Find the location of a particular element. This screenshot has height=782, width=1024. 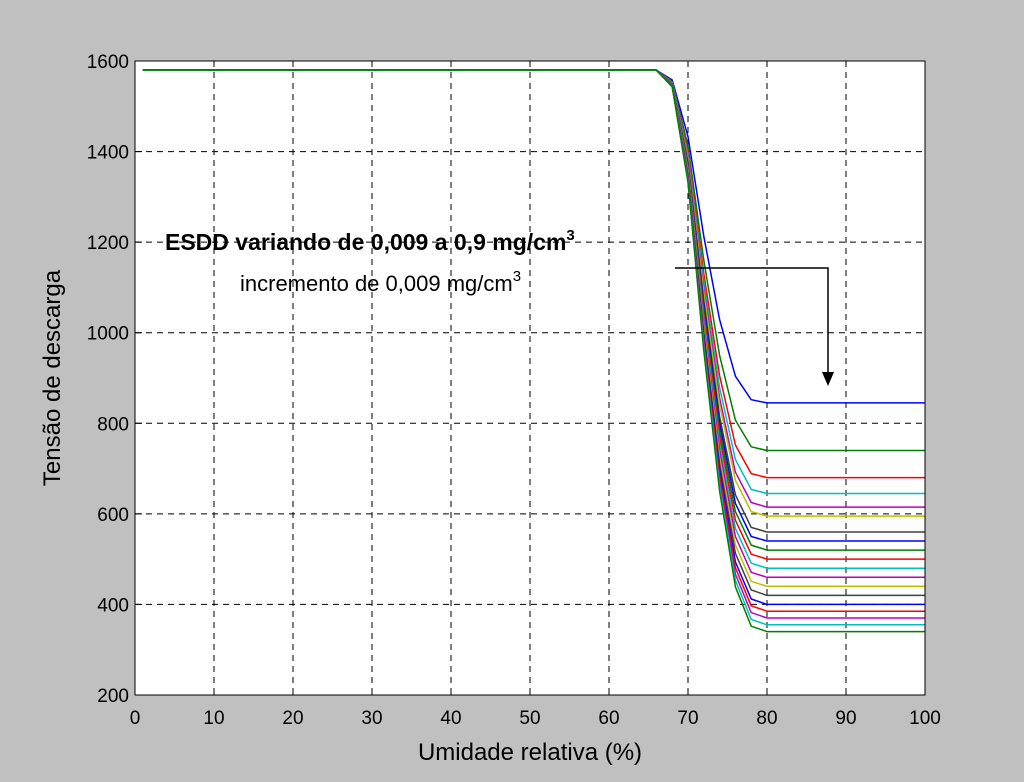

x-tick-label: 10 is located at coordinates (213, 718).